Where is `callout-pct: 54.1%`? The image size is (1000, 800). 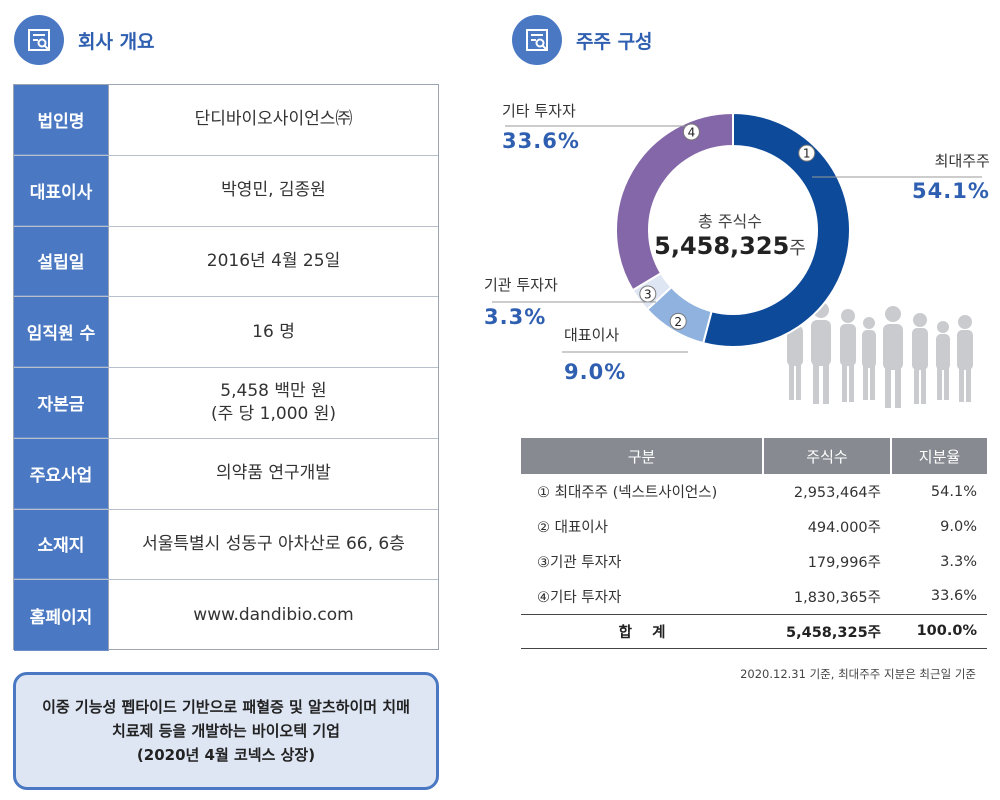
callout-pct: 54.1% is located at coordinates (951, 191).